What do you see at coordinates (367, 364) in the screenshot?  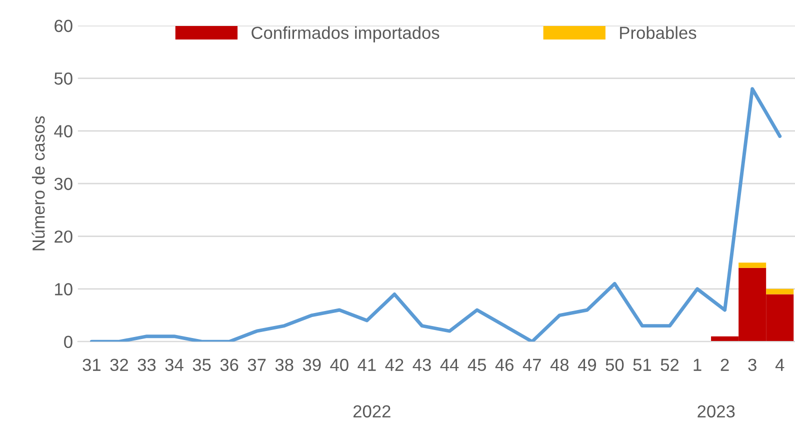 I see `x-tick-label: 41` at bounding box center [367, 364].